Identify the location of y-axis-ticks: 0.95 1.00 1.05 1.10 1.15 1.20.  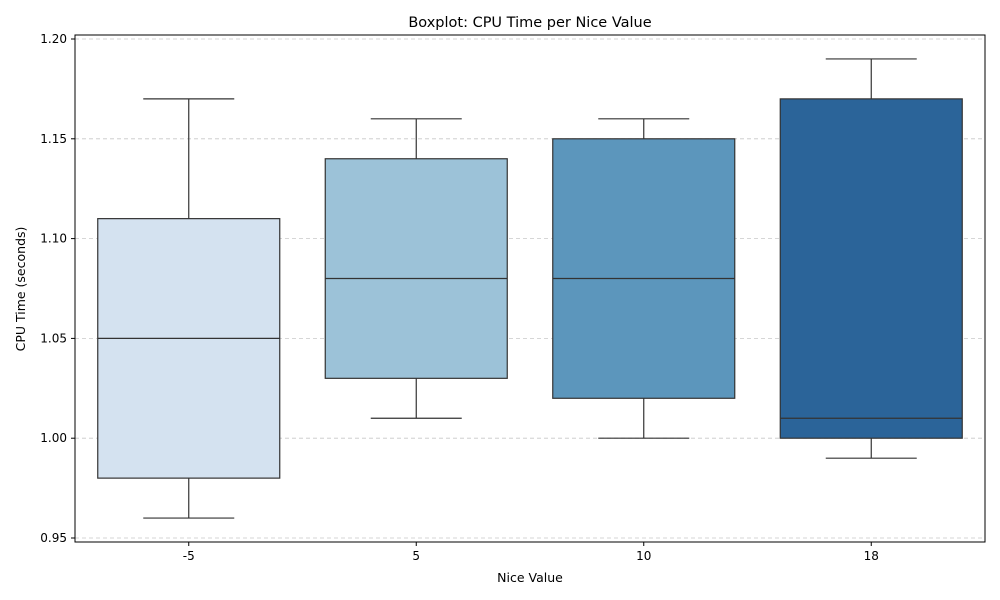
(57, 288).